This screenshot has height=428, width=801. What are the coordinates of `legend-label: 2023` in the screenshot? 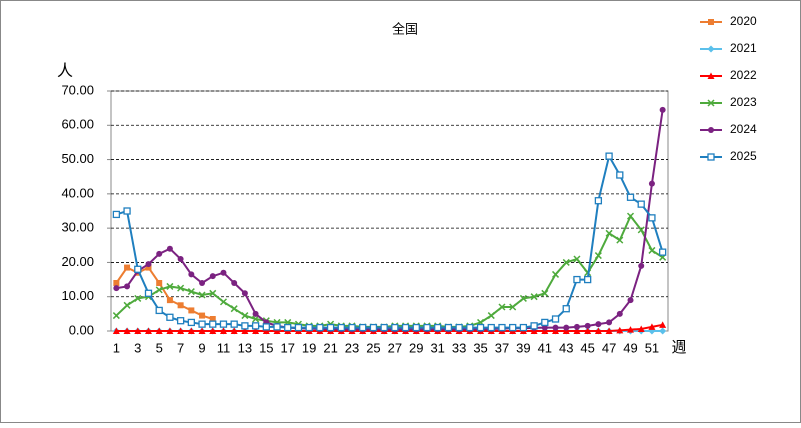 It's located at (743, 102).